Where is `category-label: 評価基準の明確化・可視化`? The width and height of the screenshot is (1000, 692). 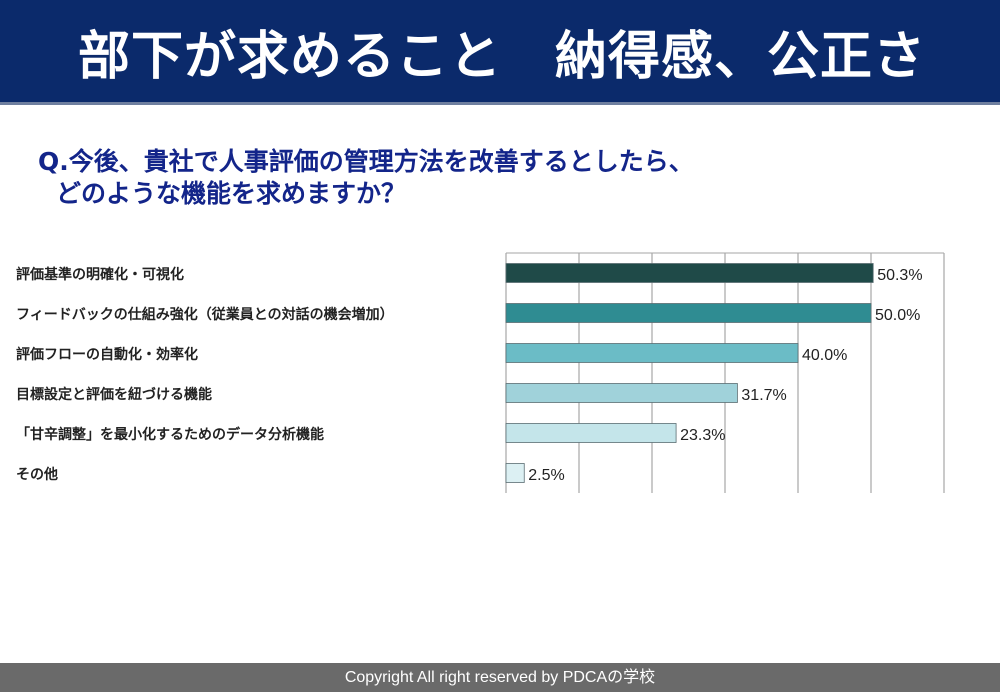
category-label: 評価基準の明確化・可視化 is located at coordinates (100, 274).